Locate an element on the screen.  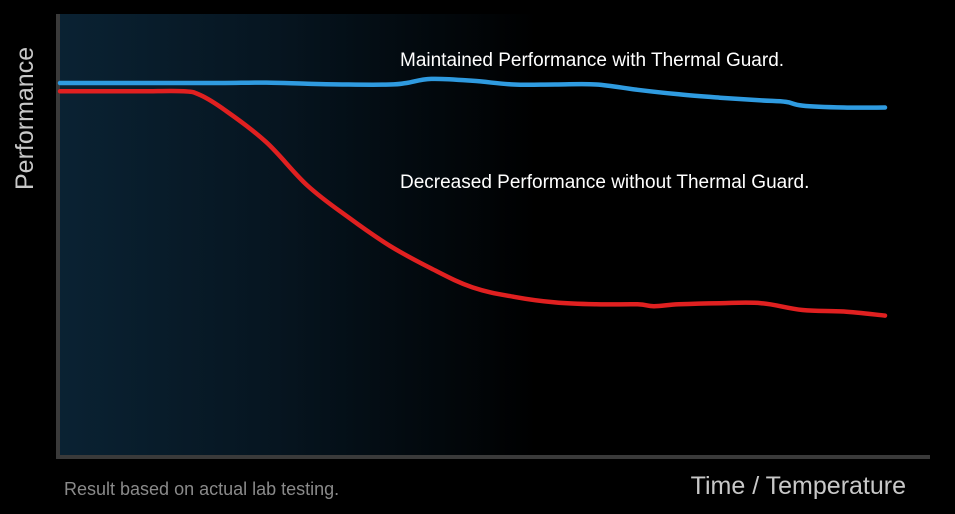
footnote: Result based on actual lab testing. is located at coordinates (201, 489).